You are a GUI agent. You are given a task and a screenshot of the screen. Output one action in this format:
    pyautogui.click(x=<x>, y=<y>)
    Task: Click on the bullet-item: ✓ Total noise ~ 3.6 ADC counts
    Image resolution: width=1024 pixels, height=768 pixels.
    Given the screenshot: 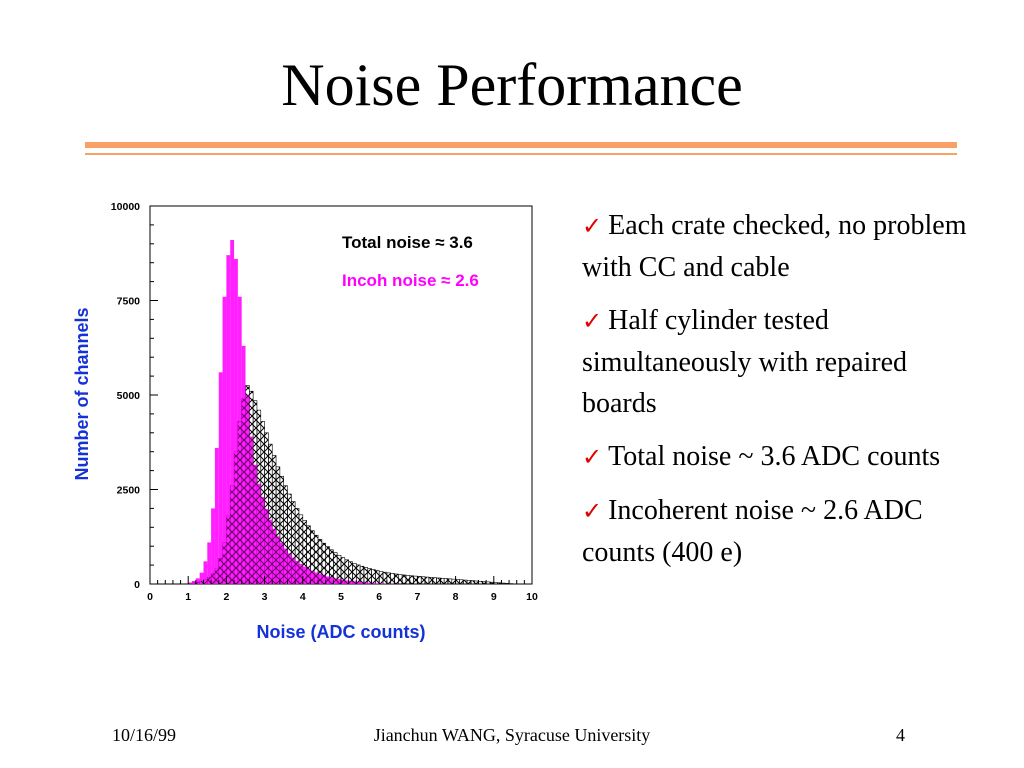 What is the action you would take?
    pyautogui.click(x=782, y=457)
    